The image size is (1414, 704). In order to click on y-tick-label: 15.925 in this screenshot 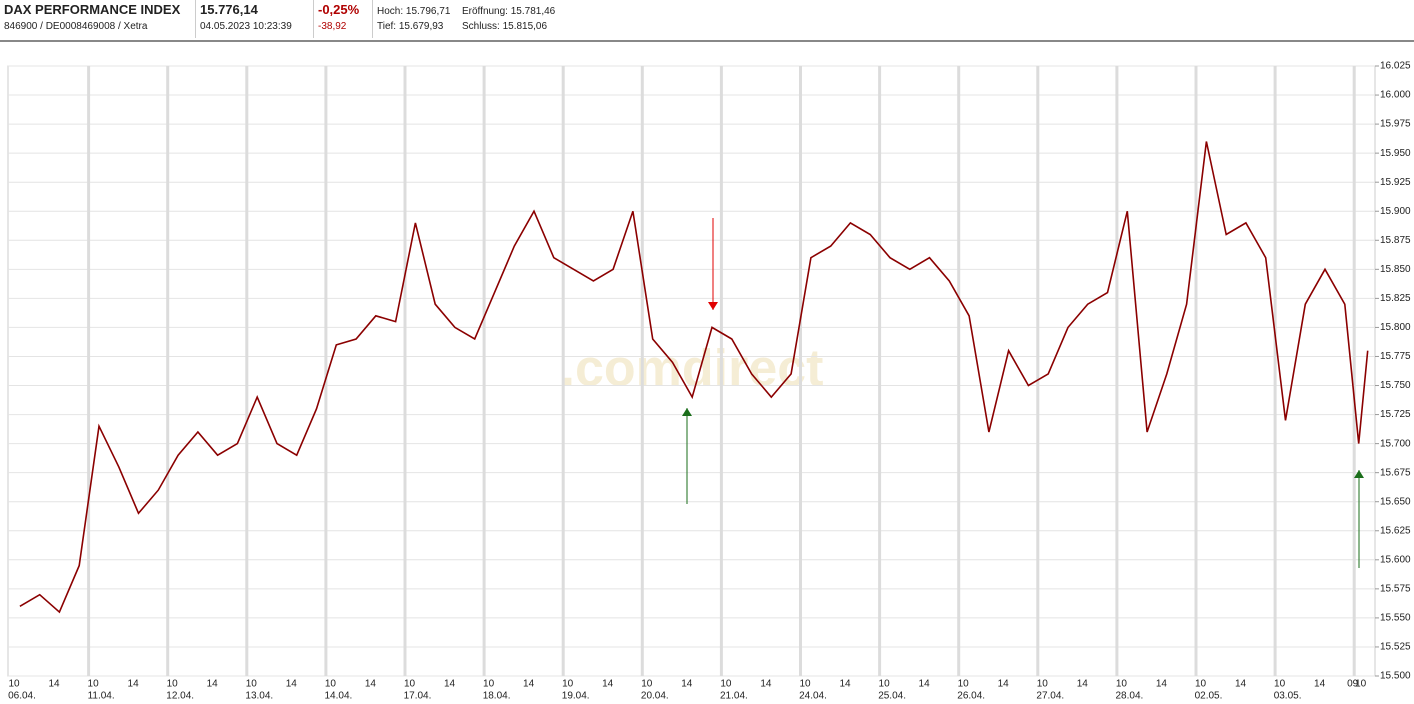, I will do `click(1395, 182)`.